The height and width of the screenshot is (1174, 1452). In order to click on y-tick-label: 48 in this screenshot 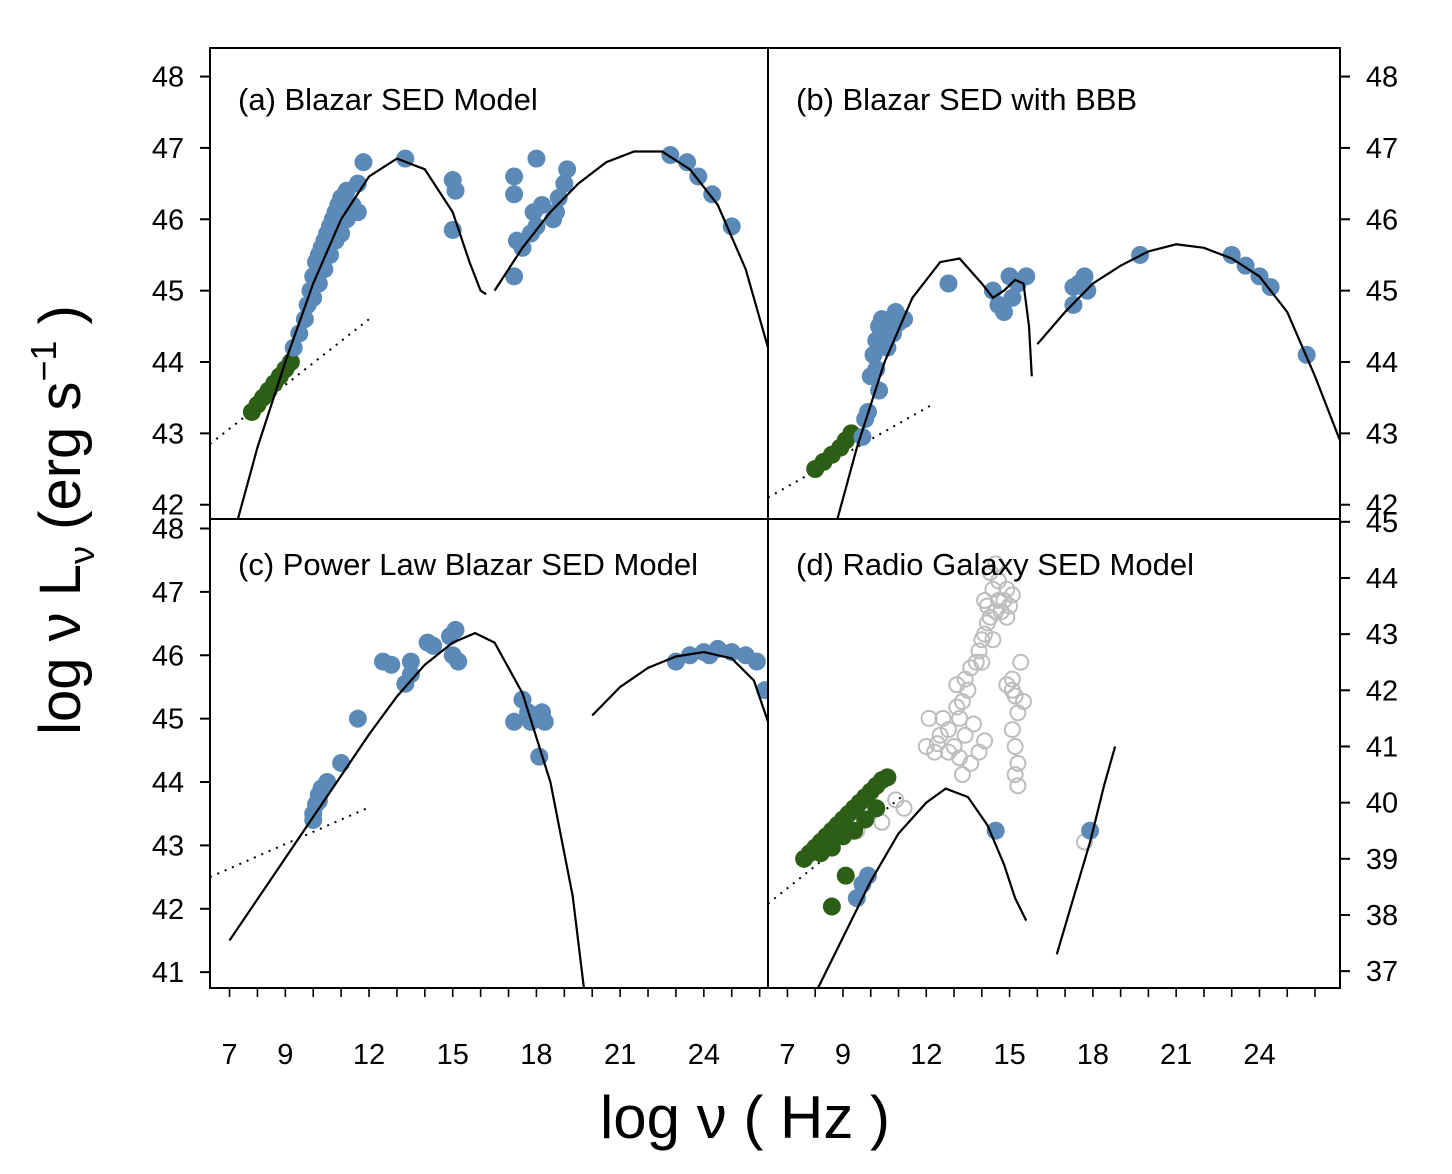, I will do `click(168, 530)`.